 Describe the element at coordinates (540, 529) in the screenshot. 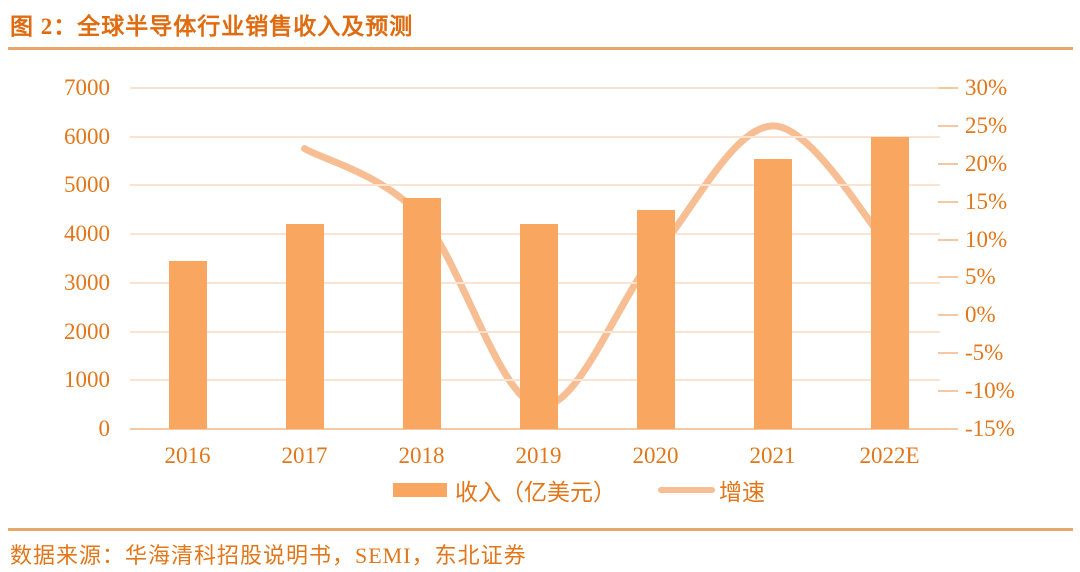

I see `source-divider` at that location.